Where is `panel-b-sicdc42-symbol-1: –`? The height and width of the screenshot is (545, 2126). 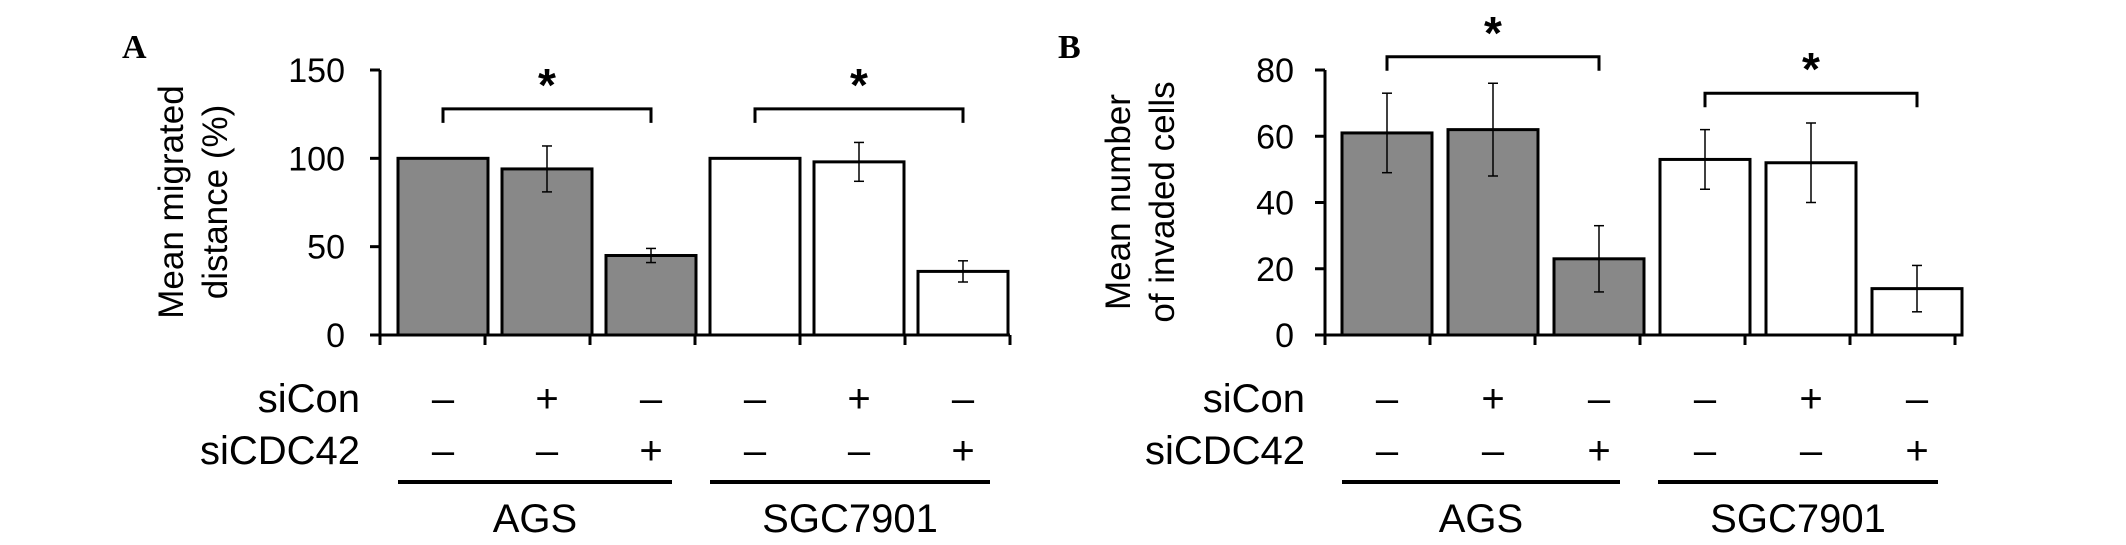
panel-b-sicdc42-symbol-1: – is located at coordinates (1387, 451).